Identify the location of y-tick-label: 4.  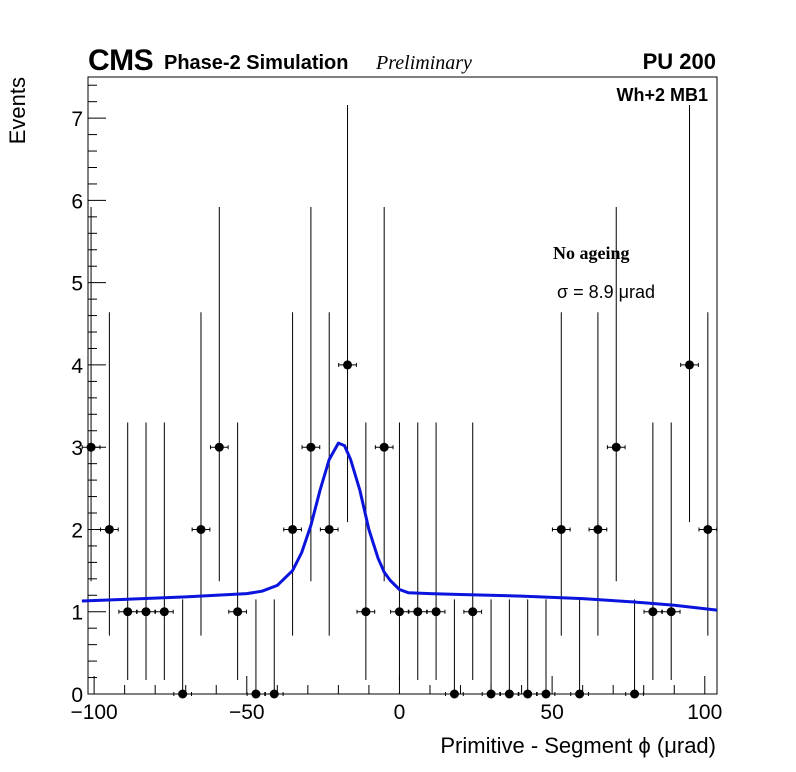
(77, 366).